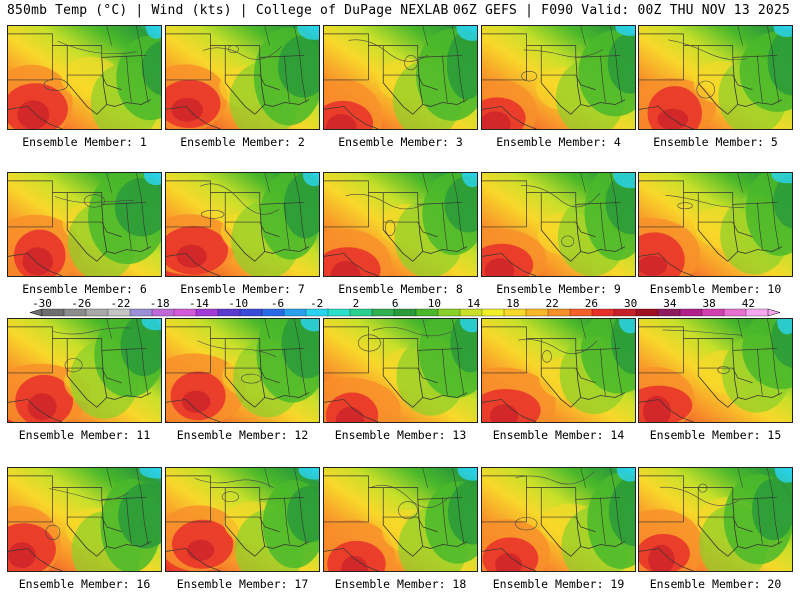  What do you see at coordinates (434, 303) in the screenshot?
I see `colorbar-tick-label: 10` at bounding box center [434, 303].